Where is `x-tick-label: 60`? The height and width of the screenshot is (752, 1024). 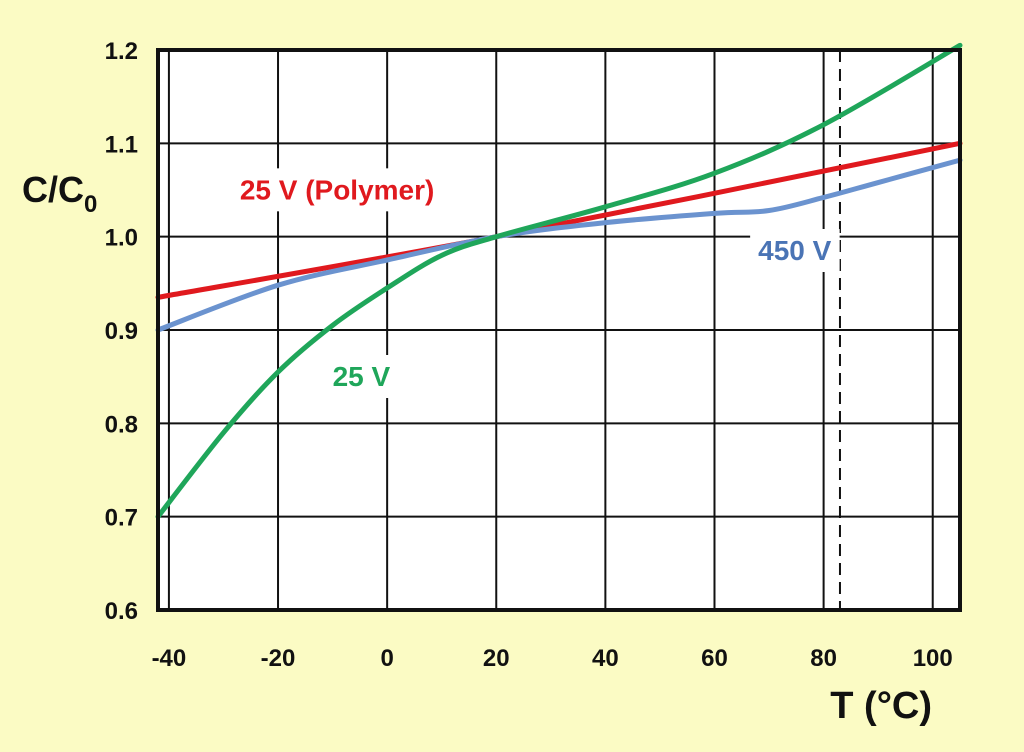 x-tick-label: 60 is located at coordinates (714, 658).